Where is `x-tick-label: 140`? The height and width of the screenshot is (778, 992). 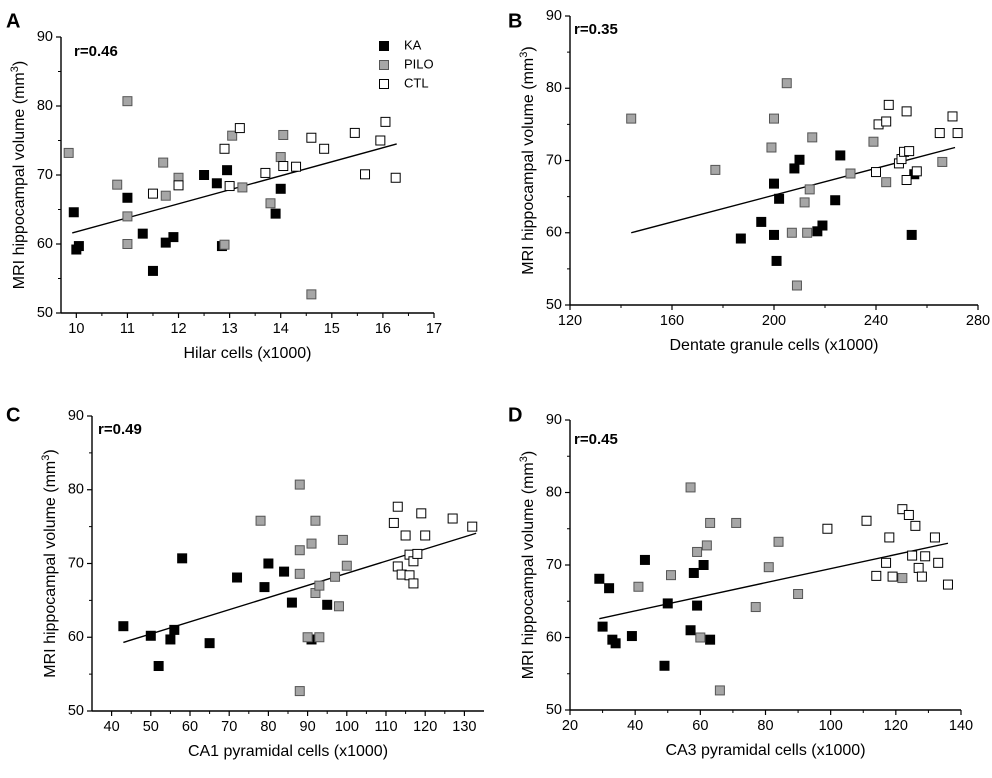 x-tick-label: 140 is located at coordinates (961, 726).